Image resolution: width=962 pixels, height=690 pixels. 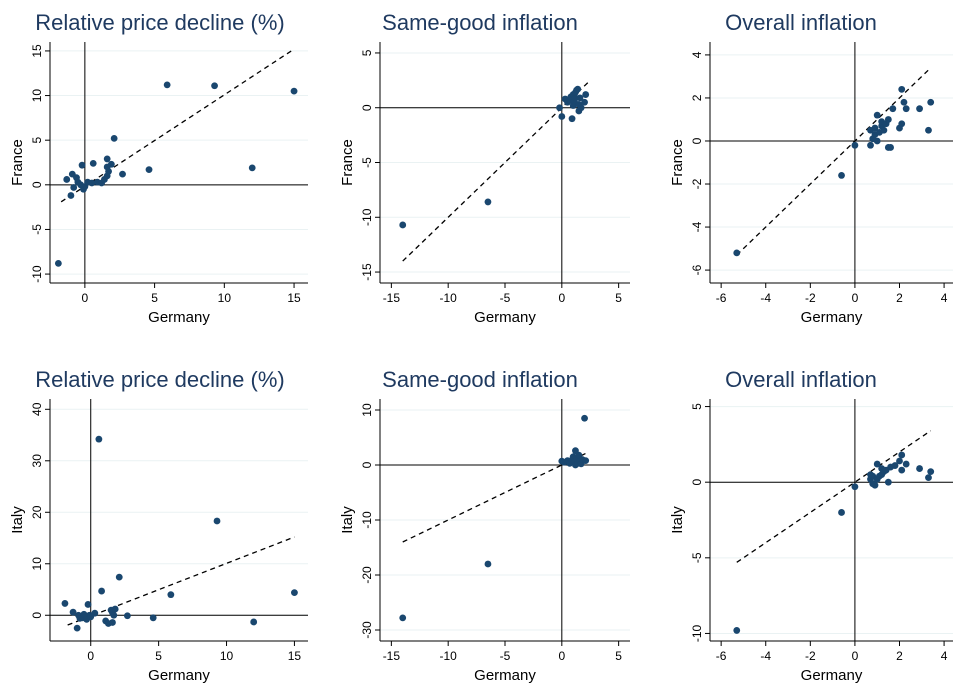 What do you see at coordinates (697, 226) in the screenshot?
I see `y-tick-label: -4` at bounding box center [697, 226].